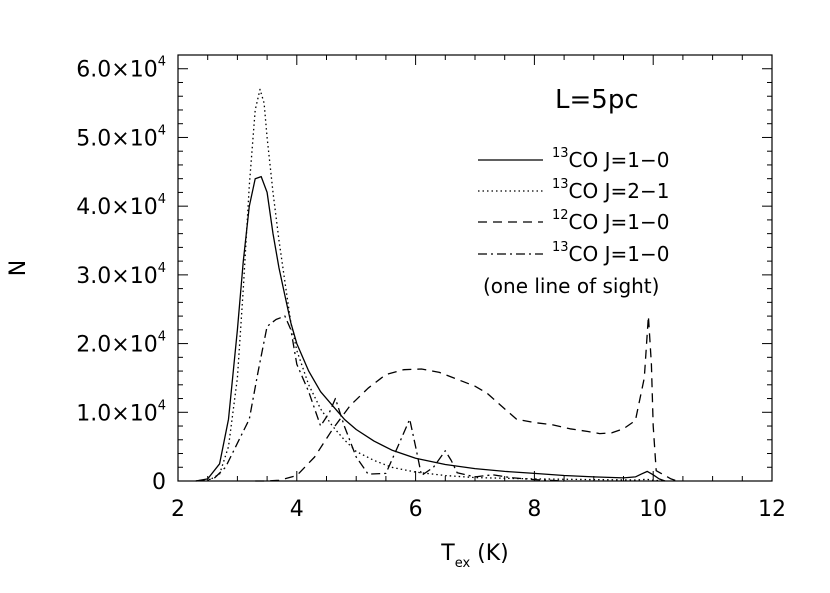  What do you see at coordinates (178, 509) in the screenshot?
I see `x-tick-label: 2` at bounding box center [178, 509].